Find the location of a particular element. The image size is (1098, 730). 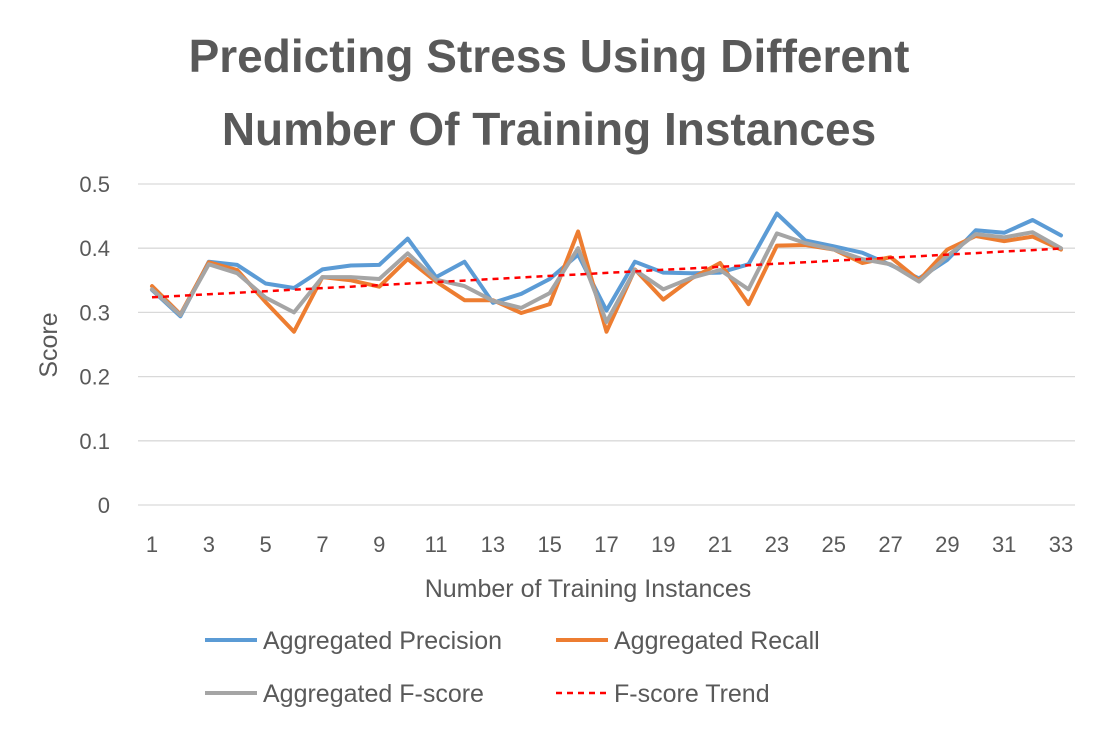

series-line-f-score-trend is located at coordinates (606, 273).